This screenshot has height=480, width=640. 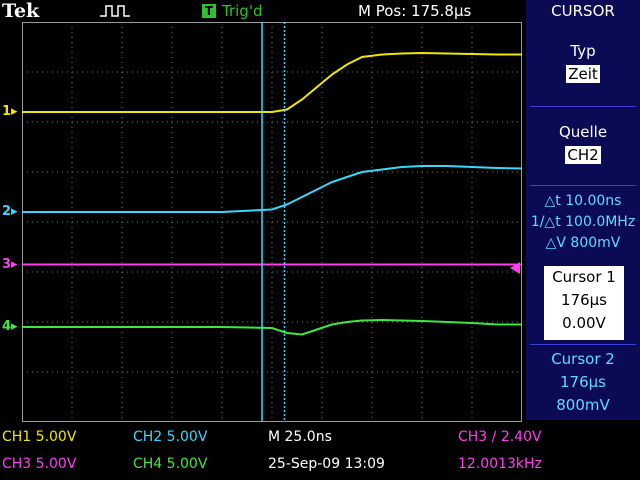 What do you see at coordinates (584, 277) in the screenshot?
I see `cursor1-label: Cursor 1` at bounding box center [584, 277].